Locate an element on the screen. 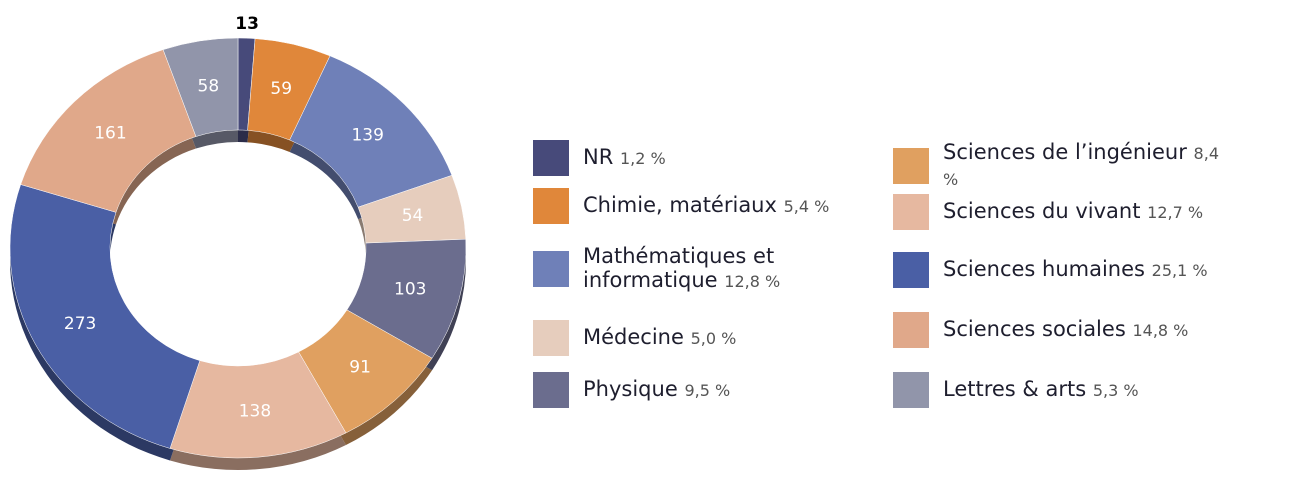 The width and height of the screenshot is (1298, 497). legend-text: Chimie, matériaux 5,4 % is located at coordinates (706, 206).